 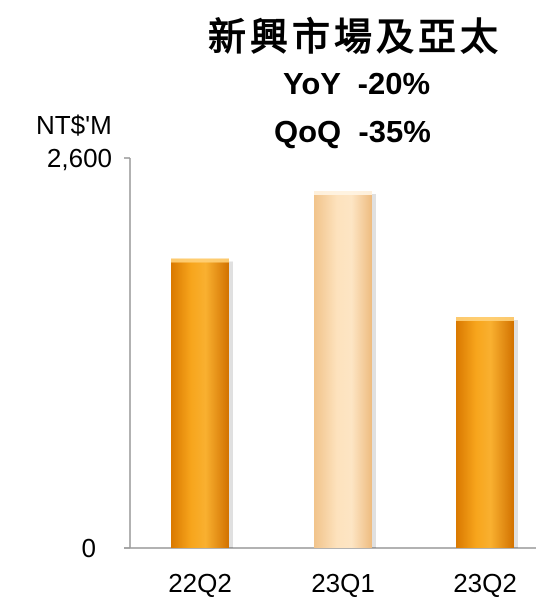 I want to click on bar-23Q2, so click(x=487, y=432).